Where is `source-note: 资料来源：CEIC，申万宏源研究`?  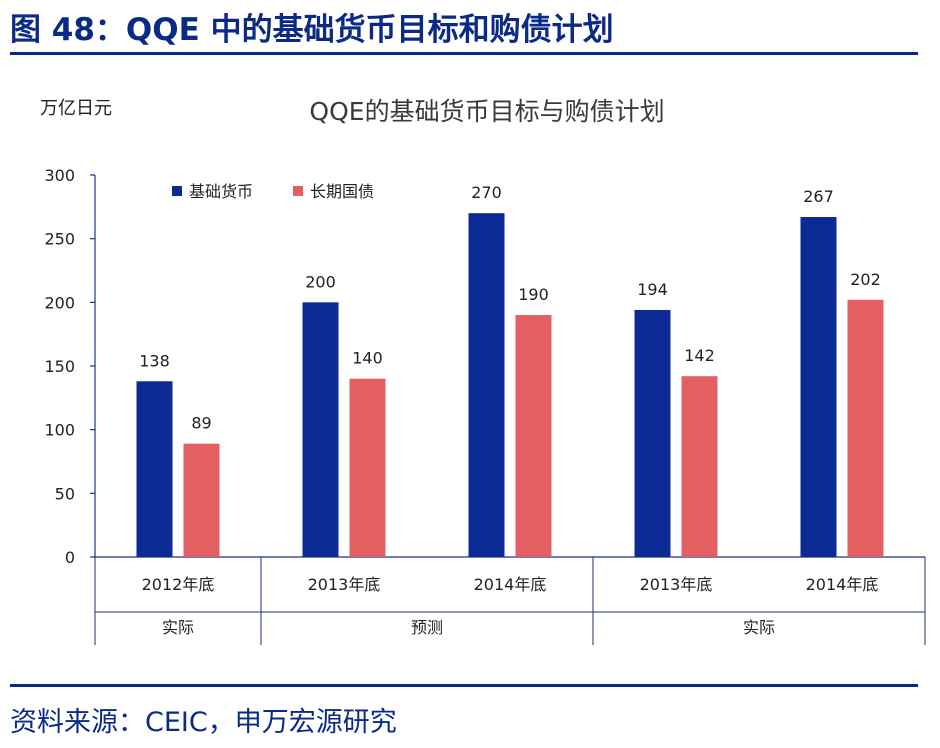
source-note: 资料来源：CEIC，申万宏源研究 is located at coordinates (203, 722).